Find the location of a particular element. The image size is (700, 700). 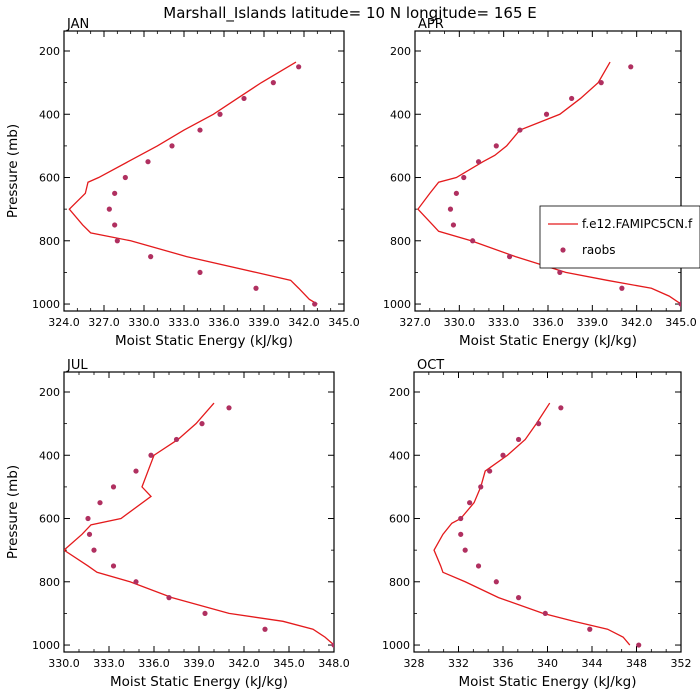

legend-obs-label: raobs is located at coordinates (599, 250).